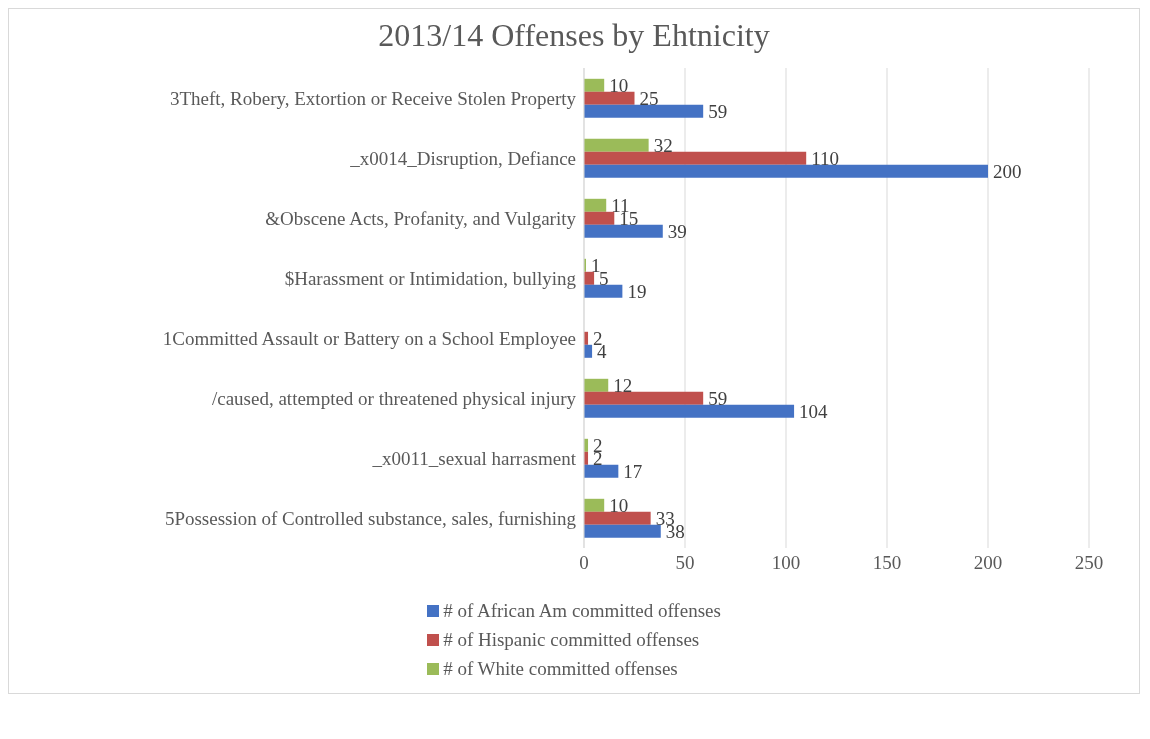 This screenshot has width=1150, height=739. What do you see at coordinates (663, 146) in the screenshot?
I see `data-label: 32` at bounding box center [663, 146].